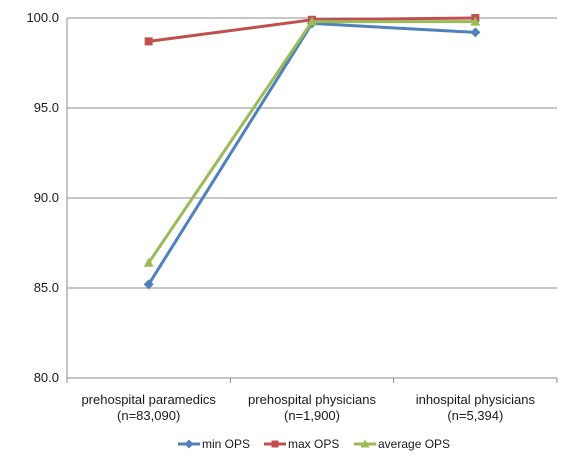 The width and height of the screenshot is (587, 464). Describe the element at coordinates (46, 287) in the screenshot. I see `y-tick-label: 85.0` at that location.